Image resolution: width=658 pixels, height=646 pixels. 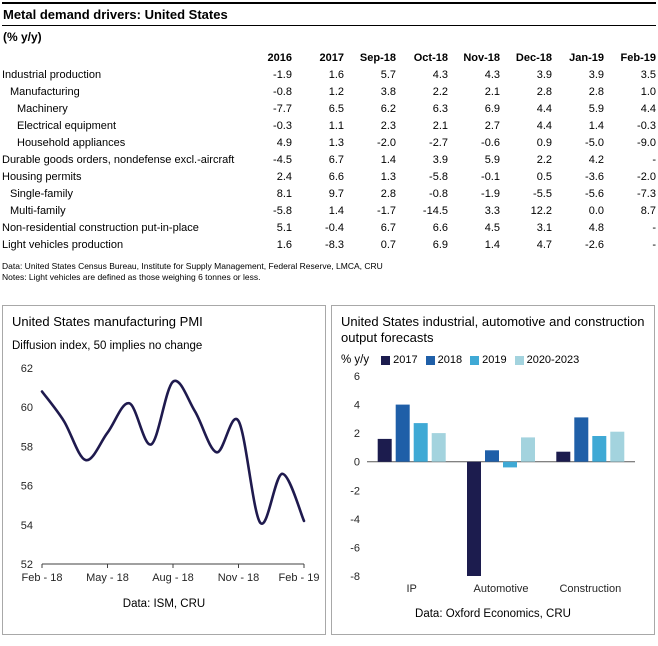 I want to click on bar-Construction-2020-2023, so click(x=617, y=446).